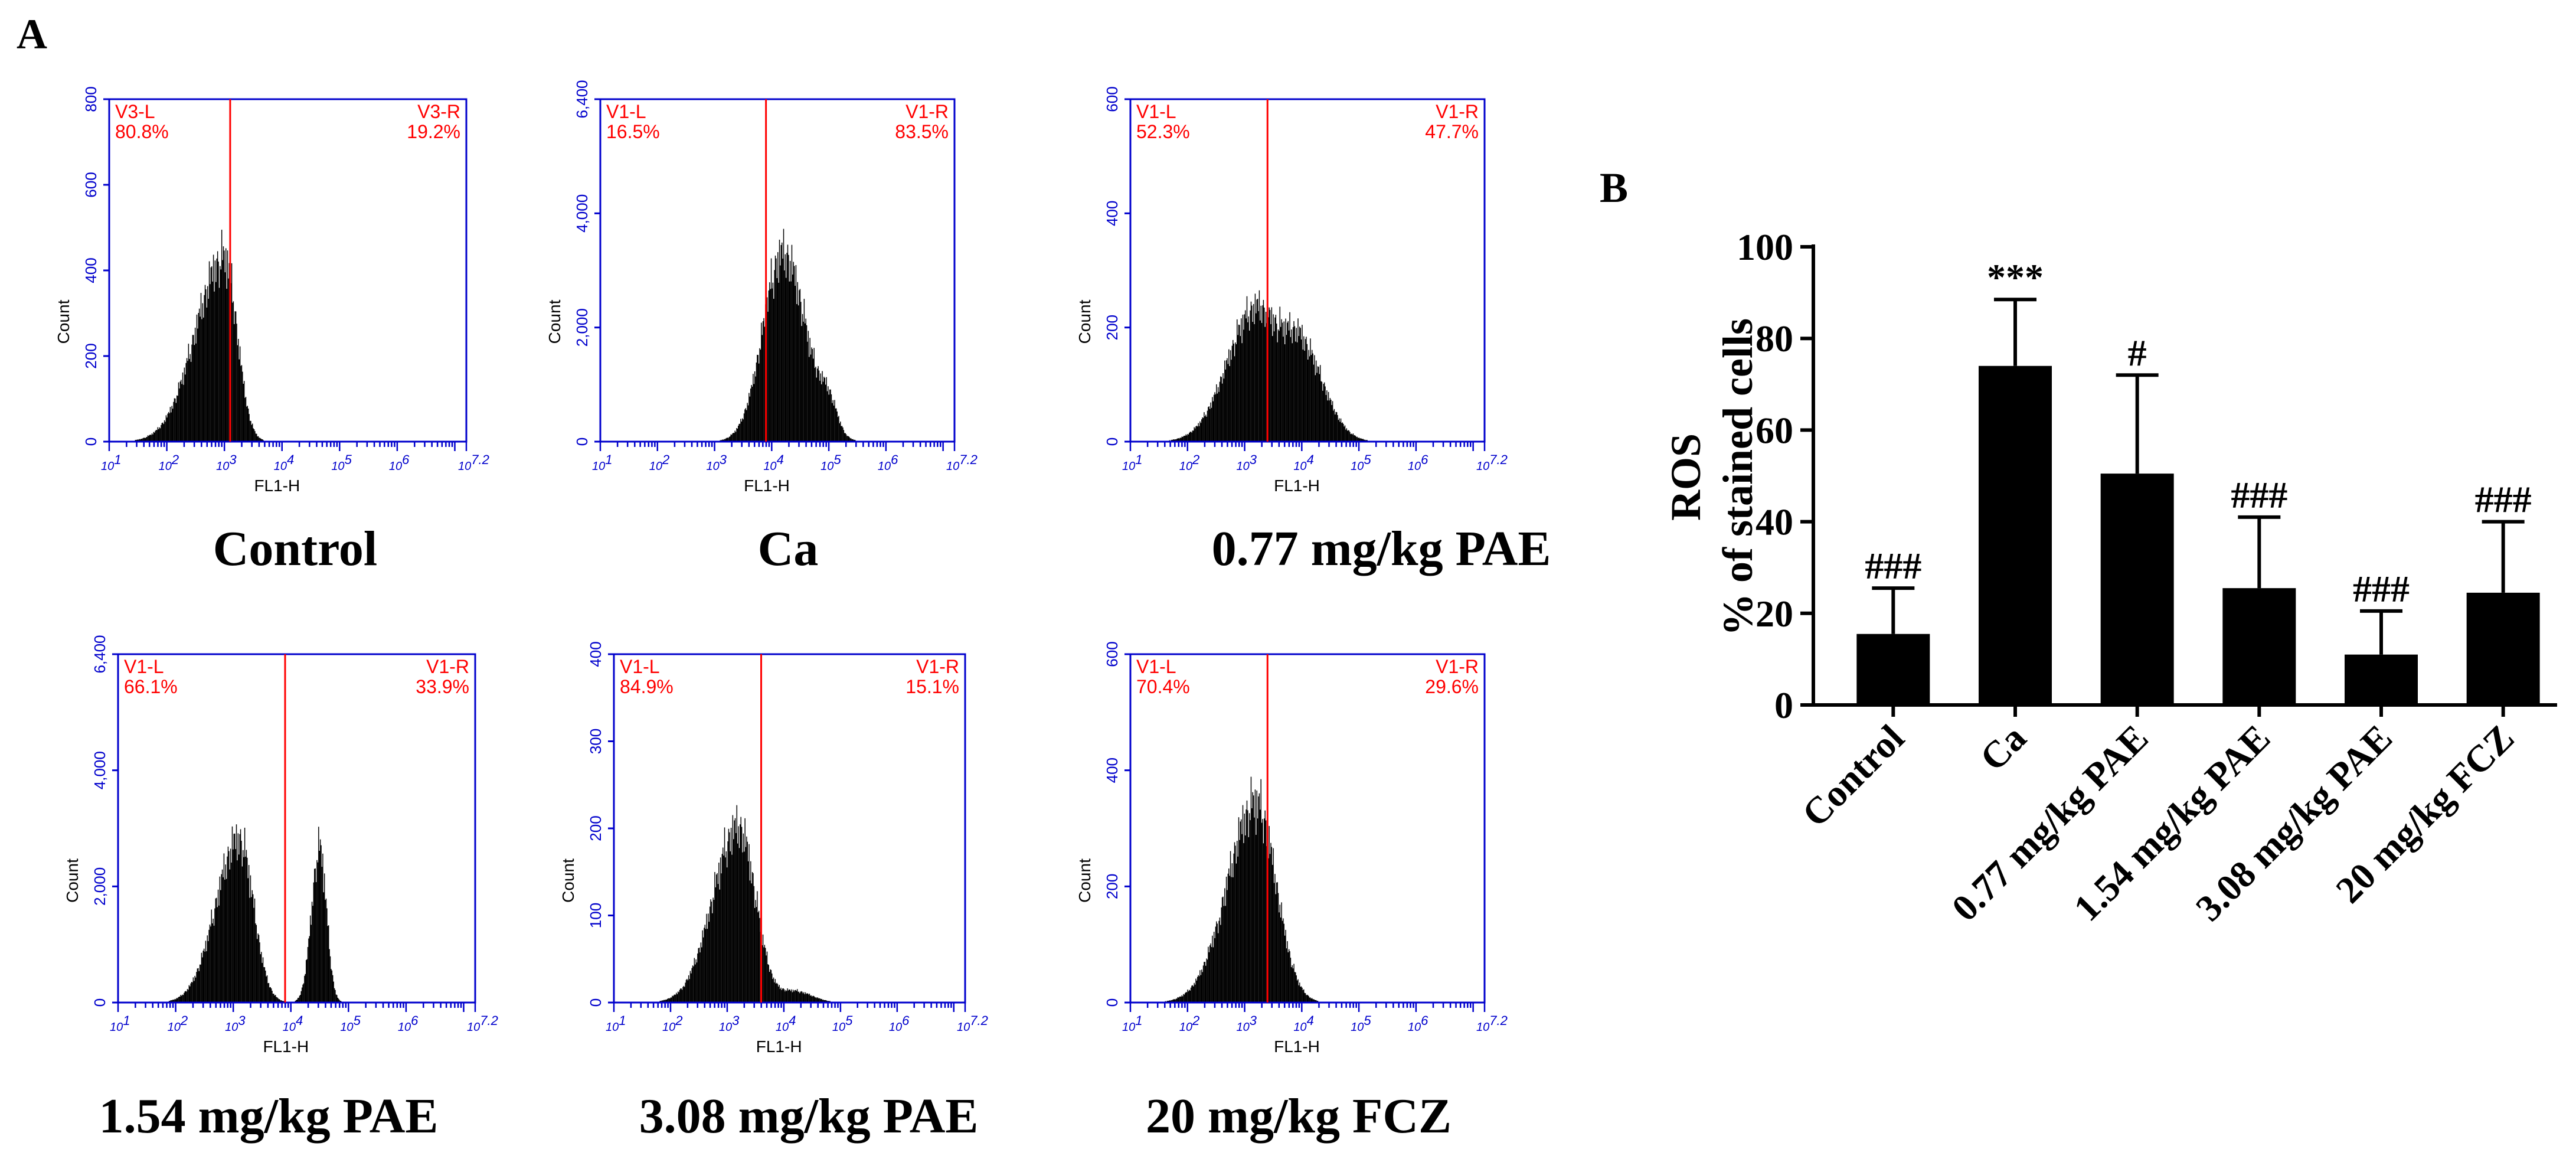 The image size is (2576, 1159). What do you see at coordinates (554, 321) in the screenshot?
I see `y-axis-label: Count` at bounding box center [554, 321].